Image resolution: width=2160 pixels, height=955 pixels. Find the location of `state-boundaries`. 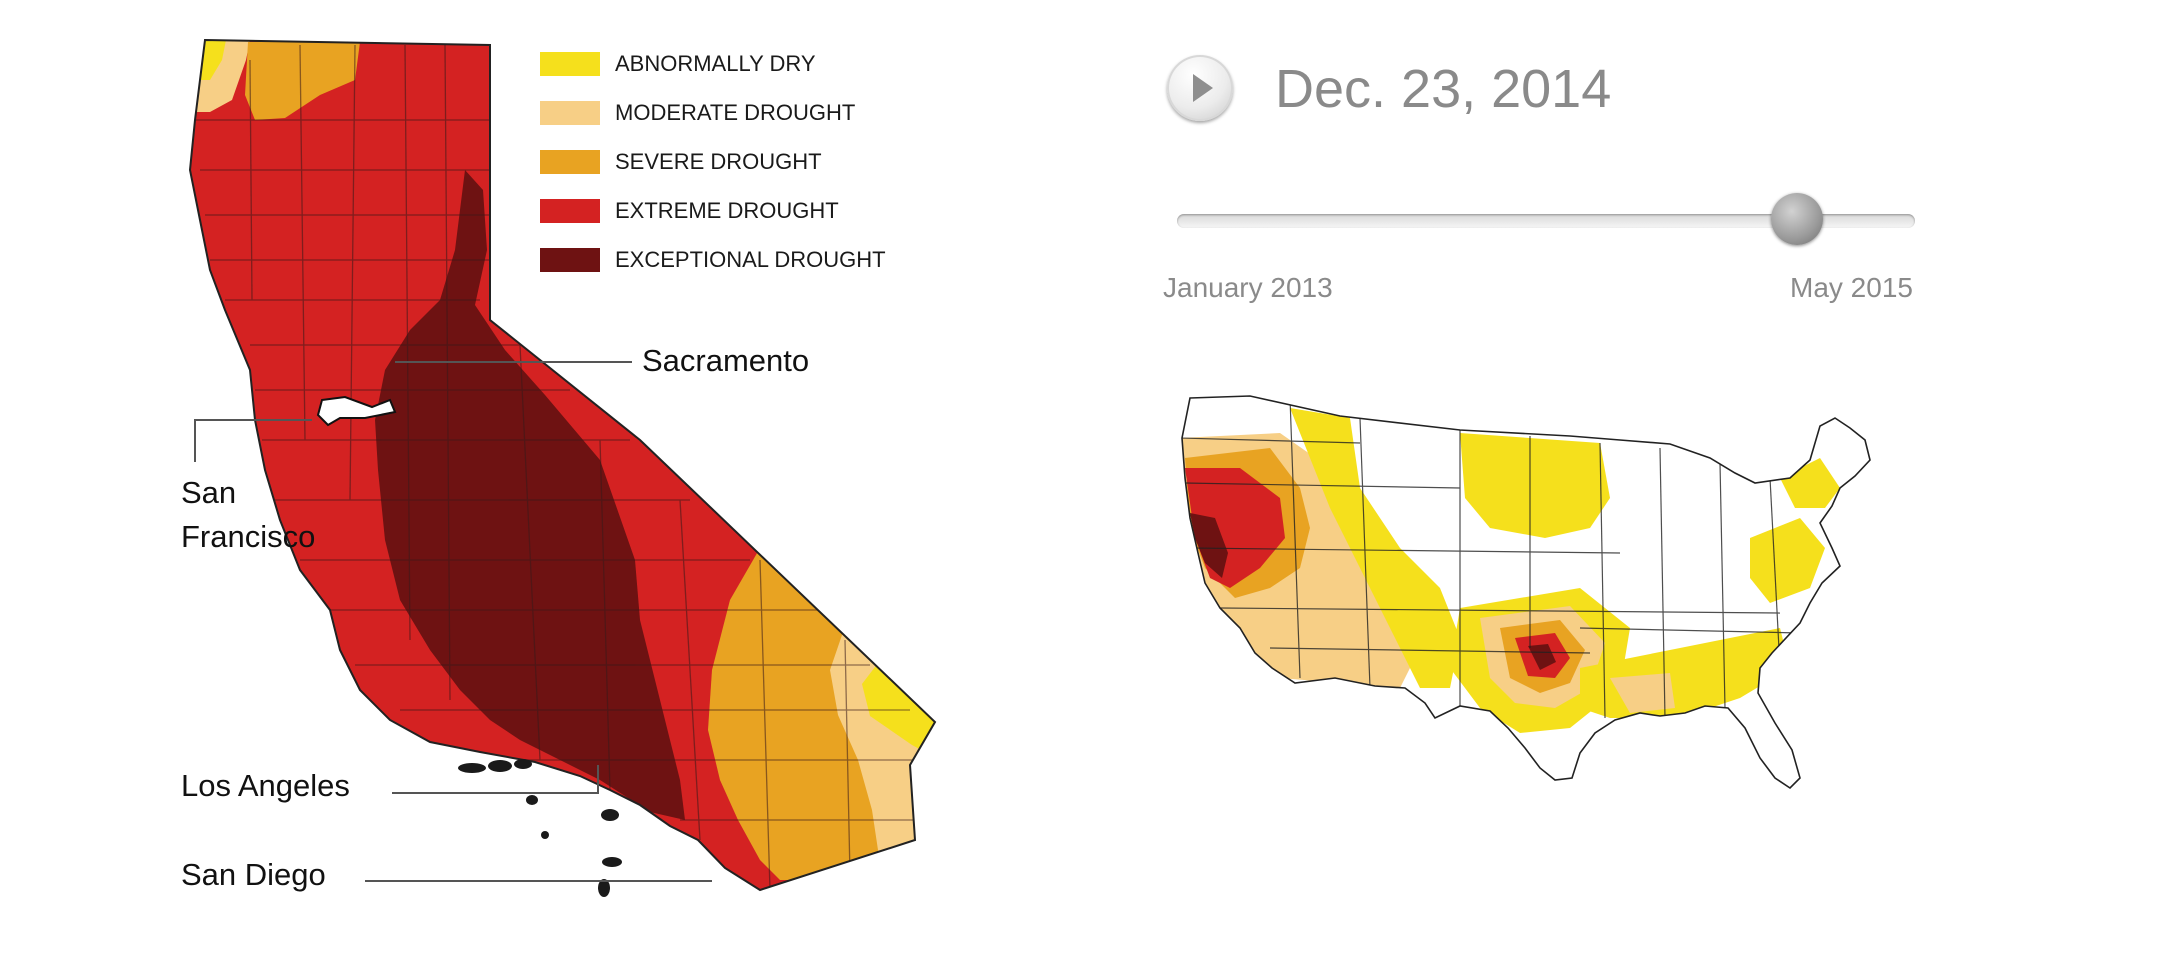

state-boundaries is located at coordinates (1491, 558).